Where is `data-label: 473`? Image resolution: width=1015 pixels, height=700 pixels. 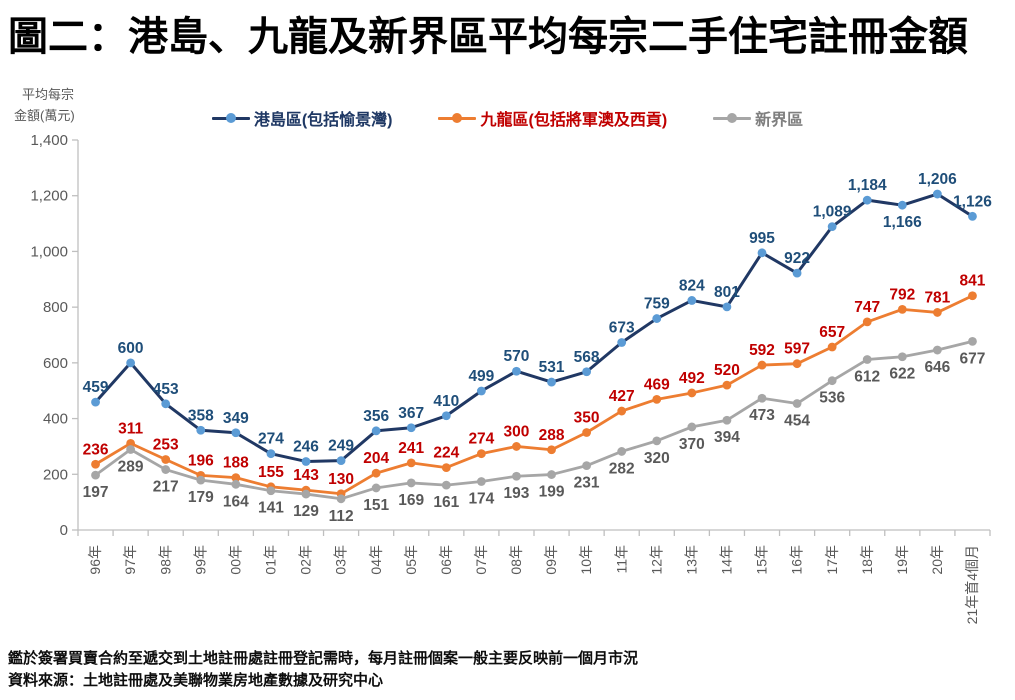 data-label: 473 is located at coordinates (762, 415).